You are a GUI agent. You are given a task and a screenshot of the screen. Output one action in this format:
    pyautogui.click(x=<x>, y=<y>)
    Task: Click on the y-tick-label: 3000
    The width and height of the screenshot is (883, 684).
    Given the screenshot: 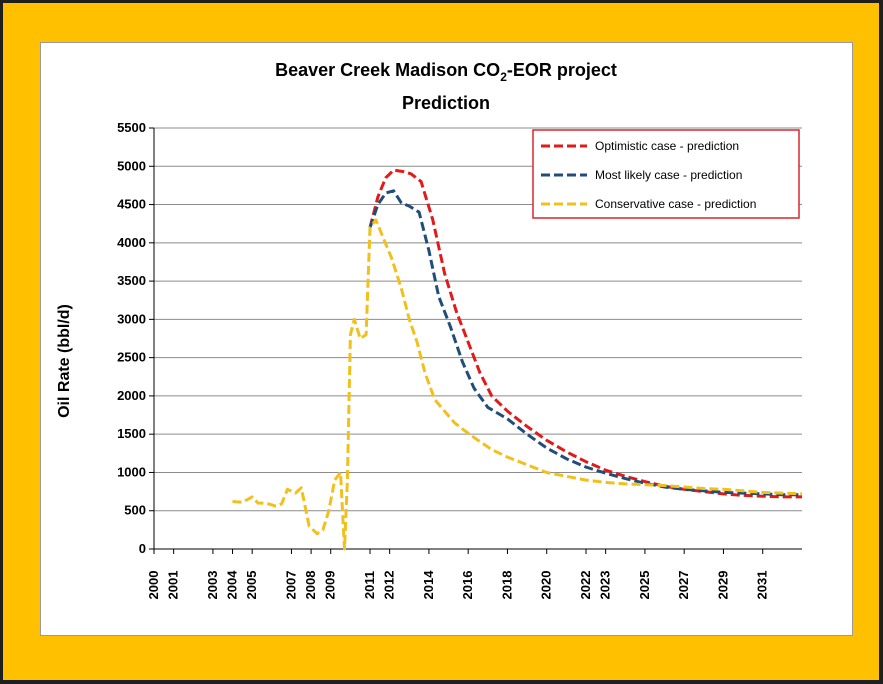 What is the action you would take?
    pyautogui.click(x=131, y=318)
    